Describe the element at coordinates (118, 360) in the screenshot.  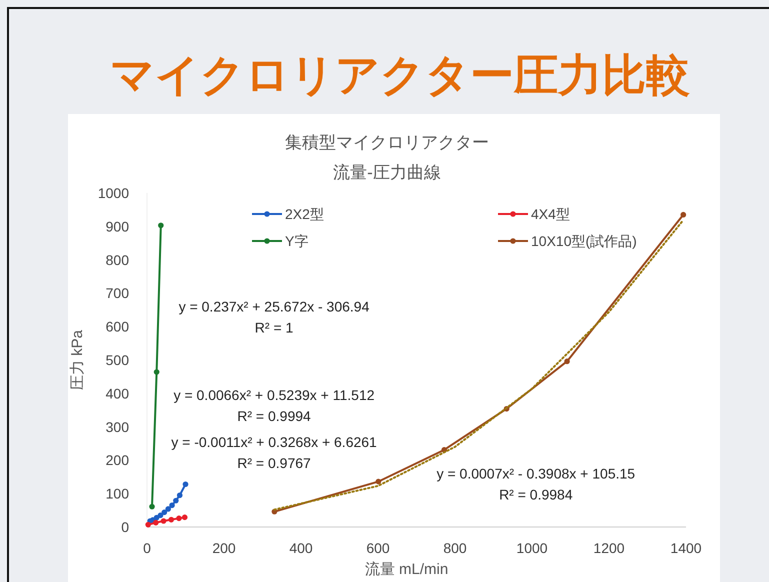
I see `y-tick-label: 500` at that location.